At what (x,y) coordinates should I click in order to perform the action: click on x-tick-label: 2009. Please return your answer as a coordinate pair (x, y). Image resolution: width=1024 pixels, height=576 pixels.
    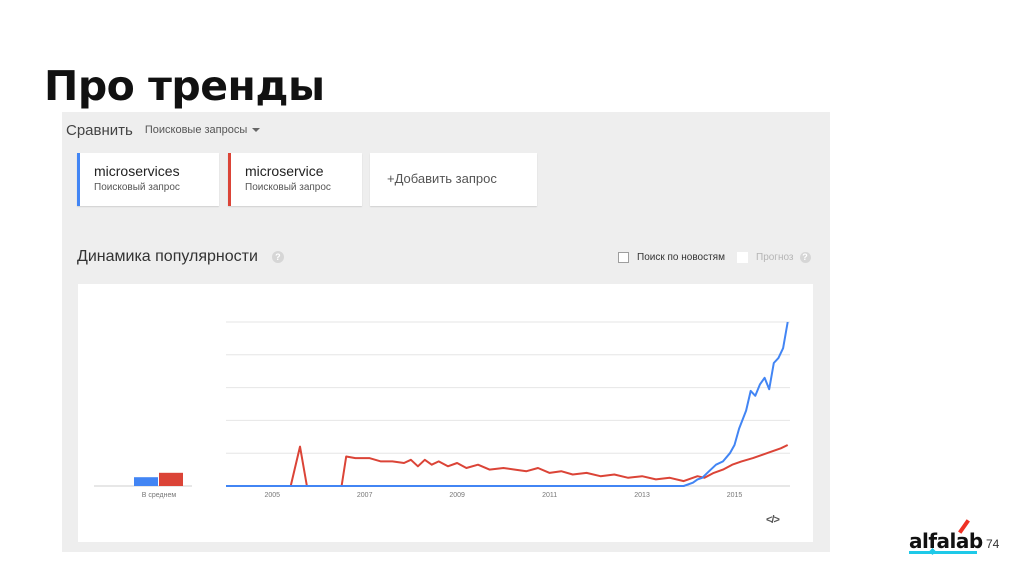
    Looking at the image, I should click on (457, 495).